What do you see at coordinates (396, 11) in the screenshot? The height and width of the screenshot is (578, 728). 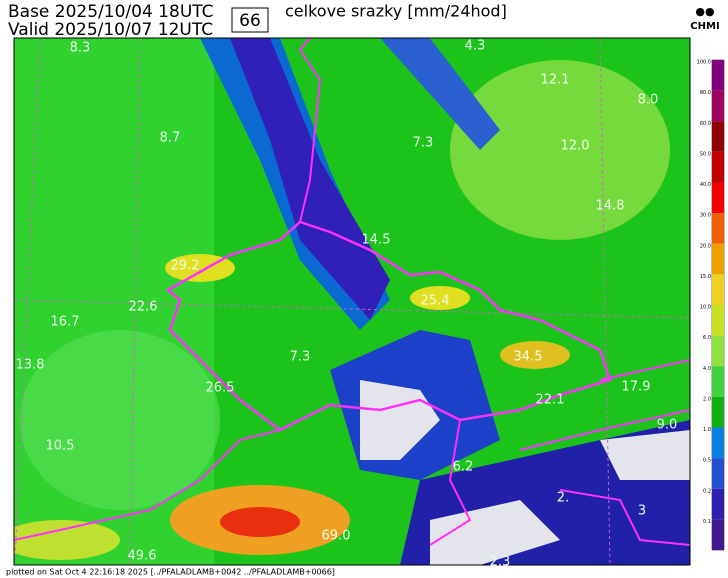 I see `map-title: celkove srazky [mm/24hod]` at bounding box center [396, 11].